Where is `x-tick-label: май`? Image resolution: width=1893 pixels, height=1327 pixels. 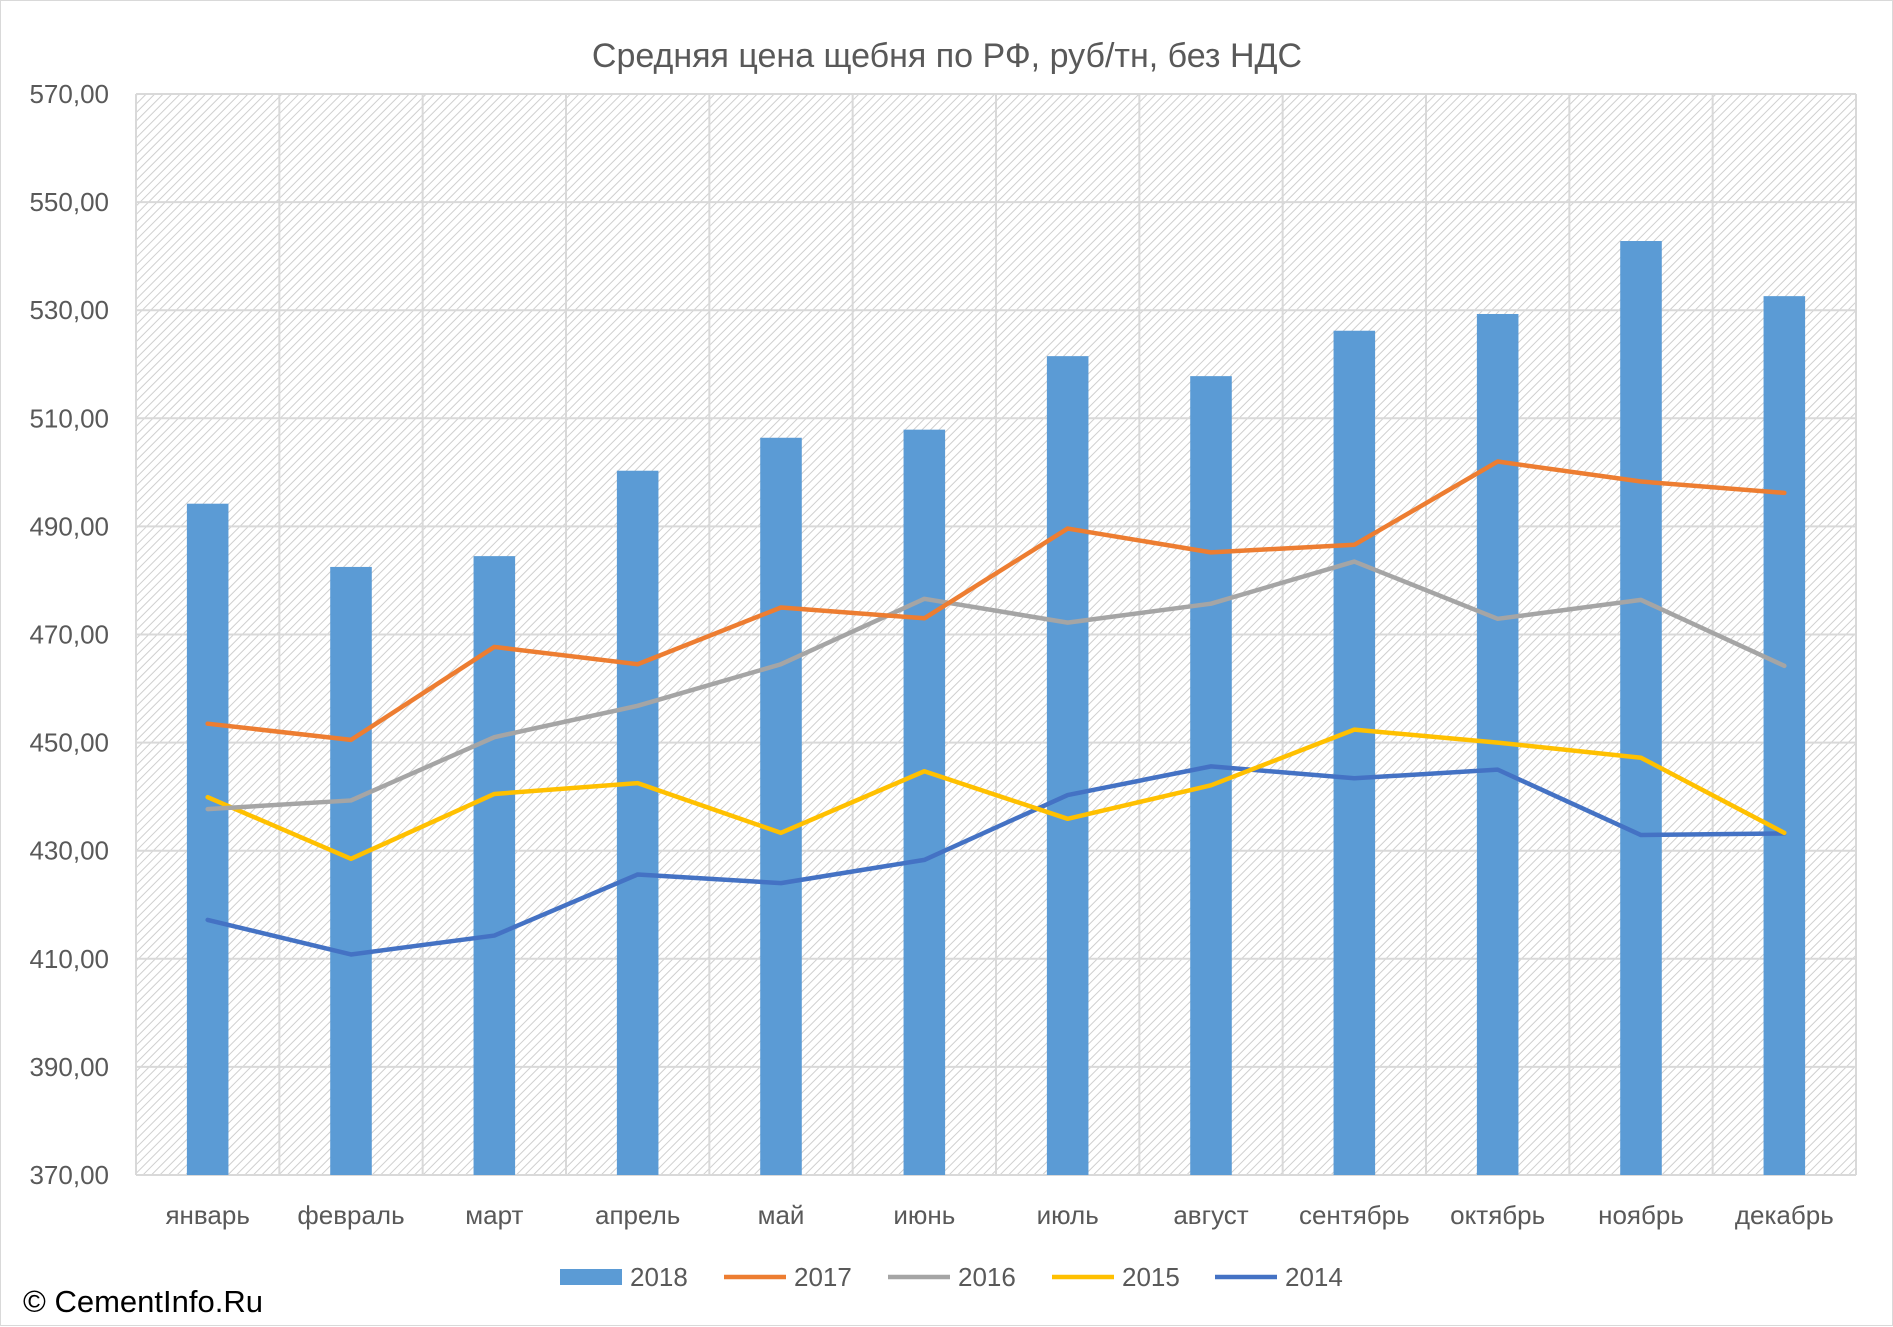
x-tick-label: май is located at coordinates (781, 1215).